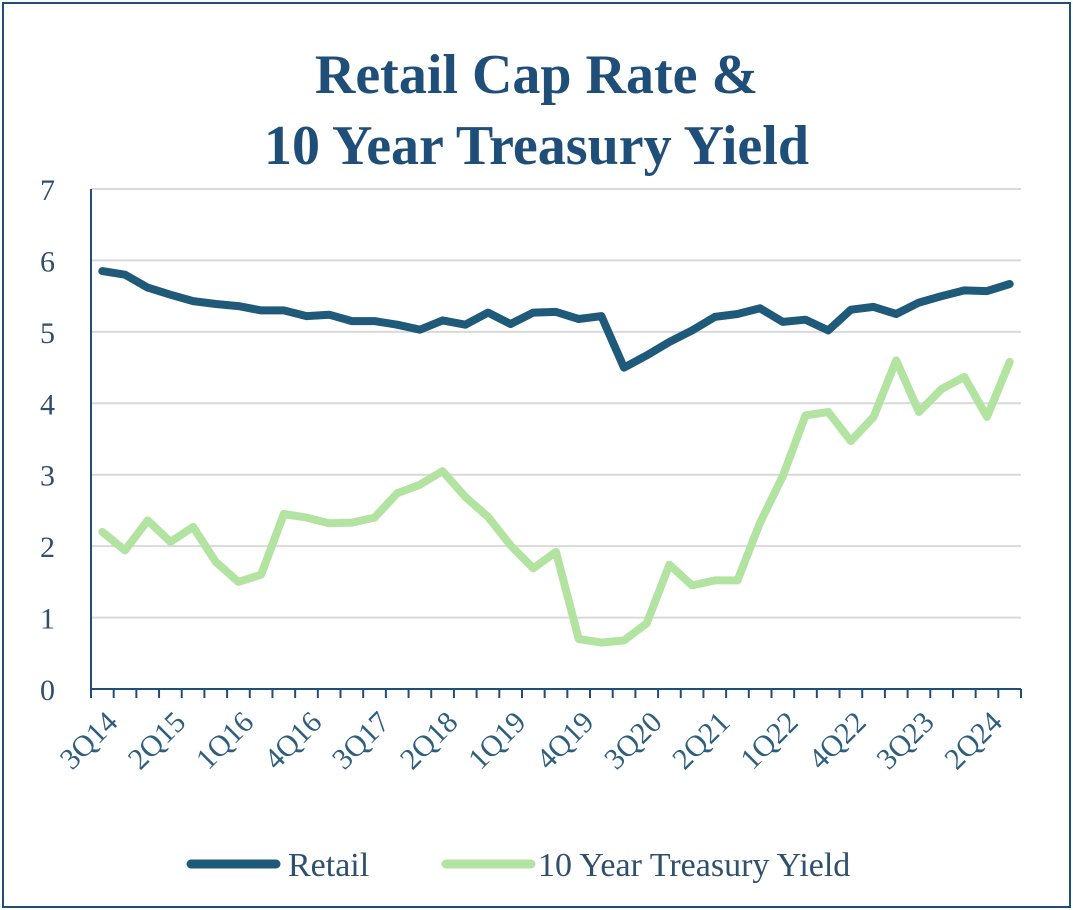 This screenshot has height=910, width=1073. I want to click on x-tick-label: 3Q14, so click(89, 740).